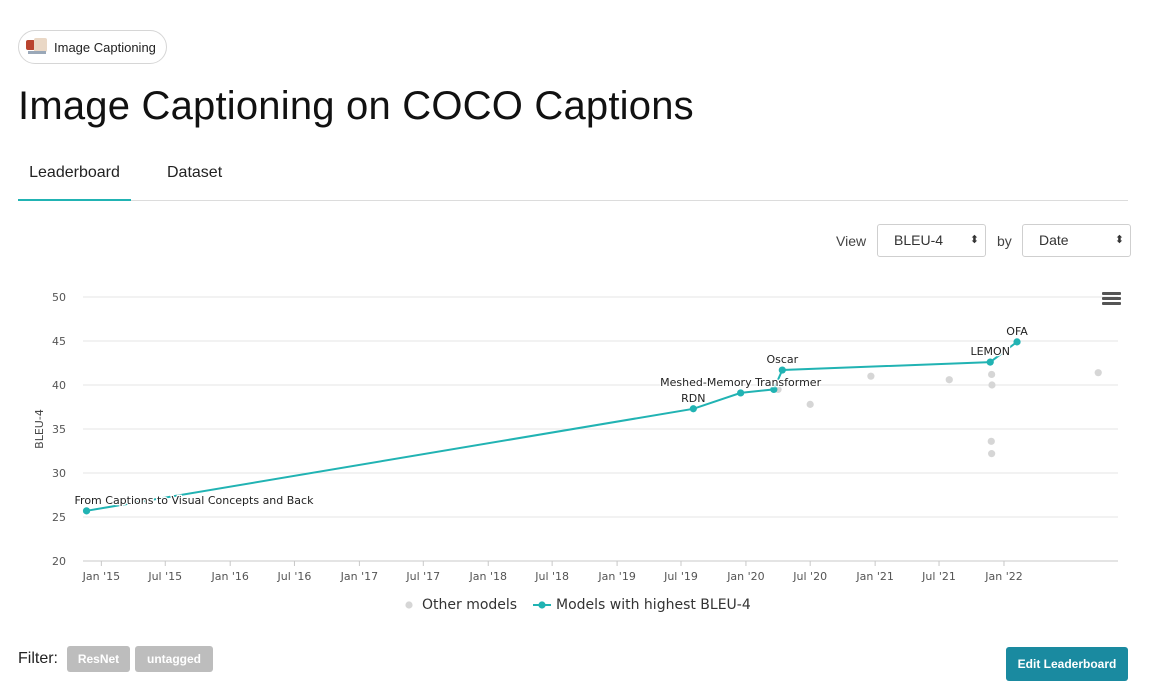 This screenshot has width=1161, height=700. What do you see at coordinates (1054, 240) in the screenshot?
I see `sort-by-select-value: Date` at bounding box center [1054, 240].